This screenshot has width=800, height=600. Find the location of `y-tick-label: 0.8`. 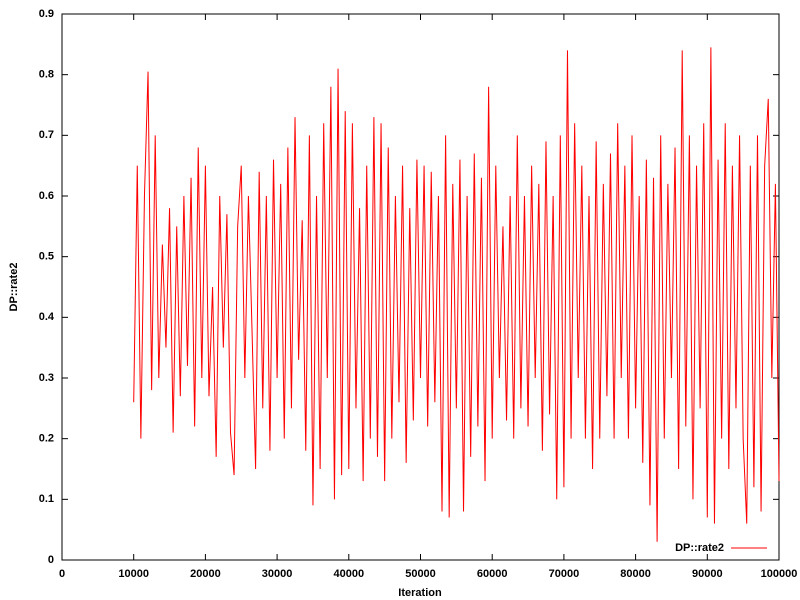

y-tick-label: 0.8 is located at coordinates (46, 75).